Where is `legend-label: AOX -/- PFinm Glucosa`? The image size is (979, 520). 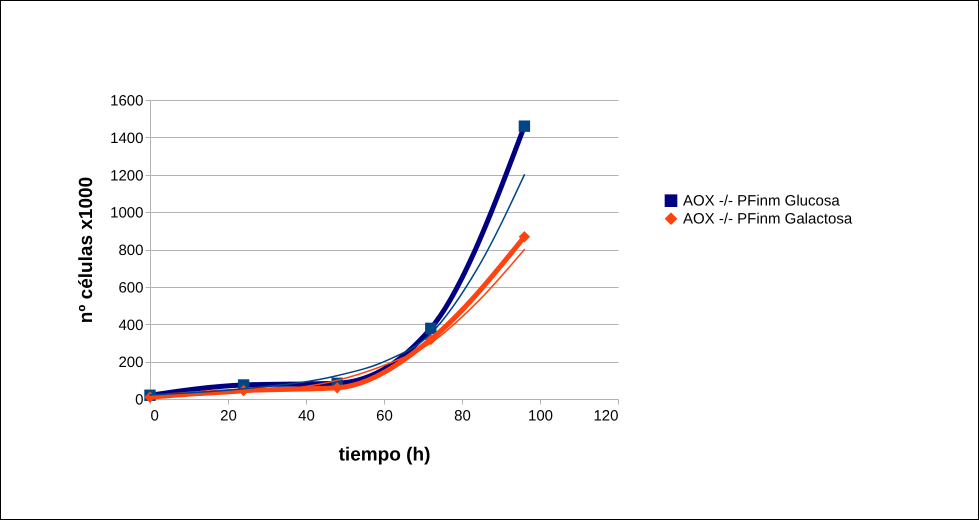
legend-label: AOX -/- PFinm Glucosa is located at coordinates (761, 201).